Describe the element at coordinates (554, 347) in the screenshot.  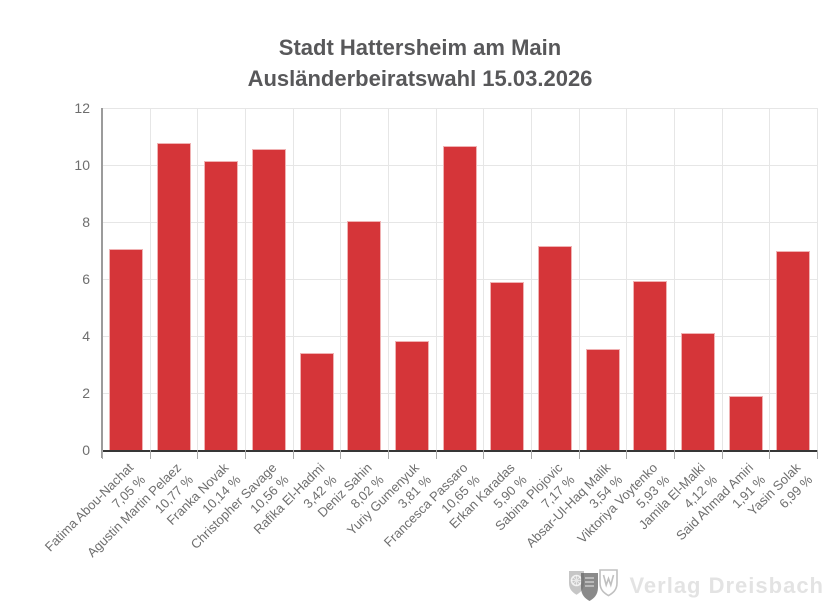
I see `bar-sabina-plojovic` at that location.